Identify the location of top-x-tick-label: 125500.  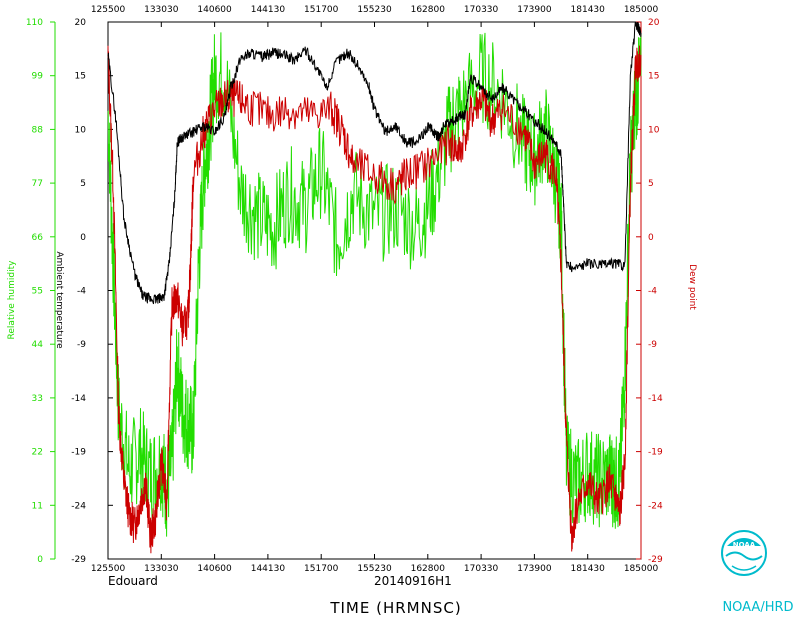
(108, 10).